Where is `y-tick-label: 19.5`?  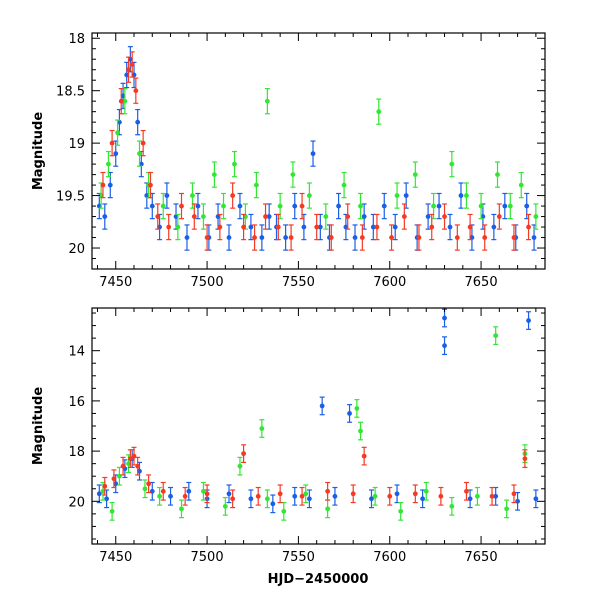 y-tick-label: 19.5 is located at coordinates (70, 197).